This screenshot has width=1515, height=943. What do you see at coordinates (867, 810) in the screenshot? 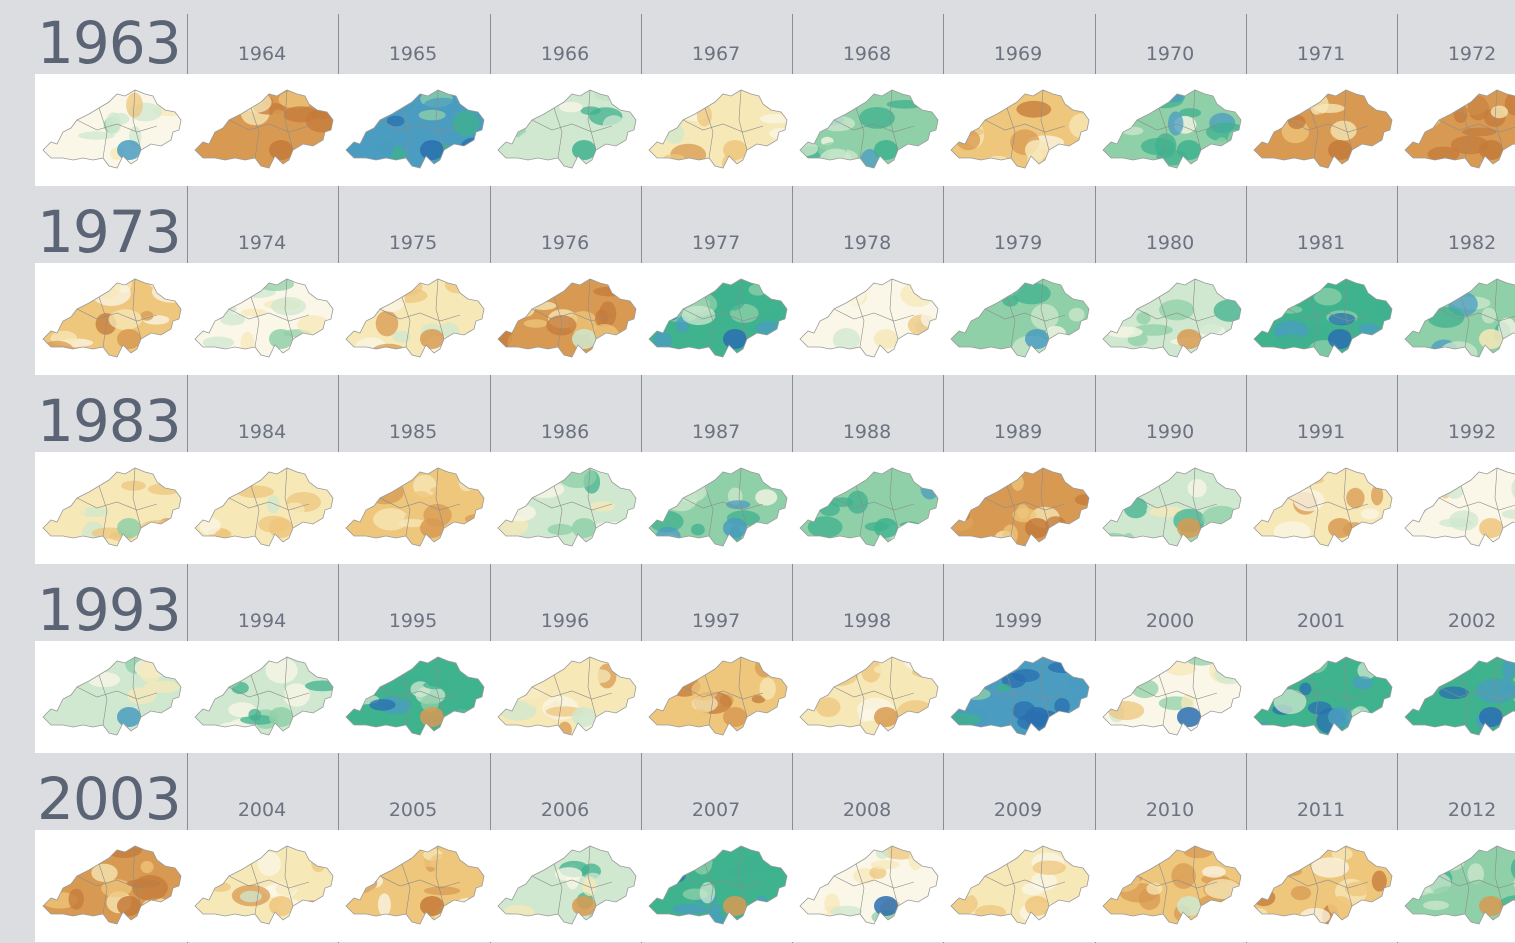
I see `year-label: 2008` at bounding box center [867, 810].